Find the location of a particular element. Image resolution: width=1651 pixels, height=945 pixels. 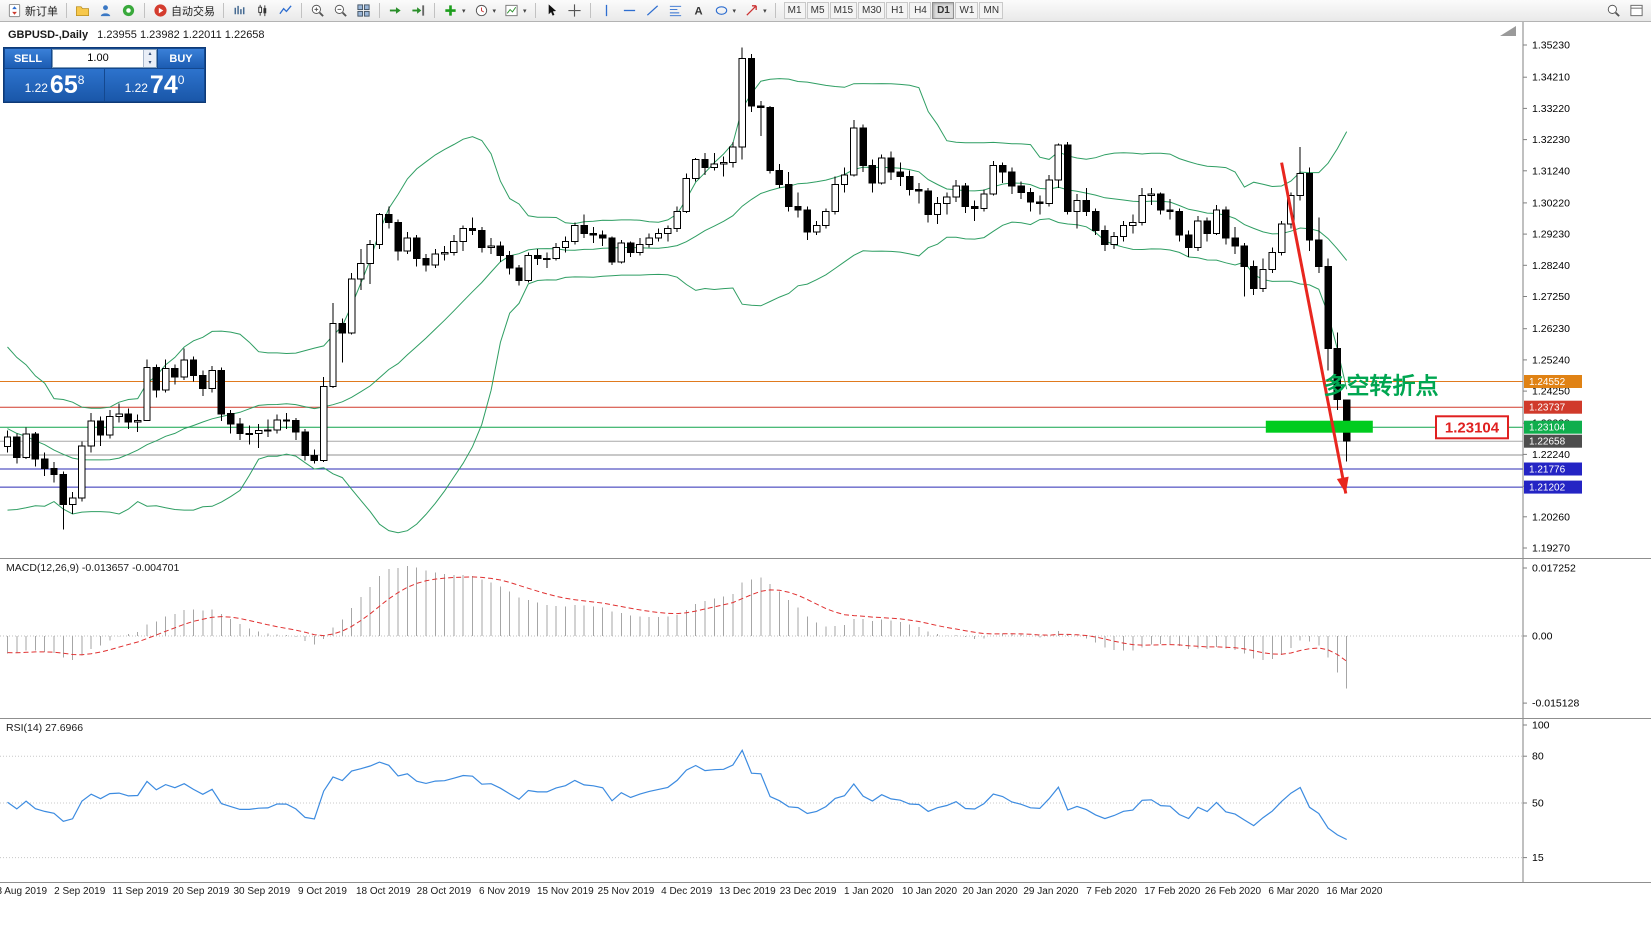

tf-m30-button: M30 is located at coordinates (872, 10).